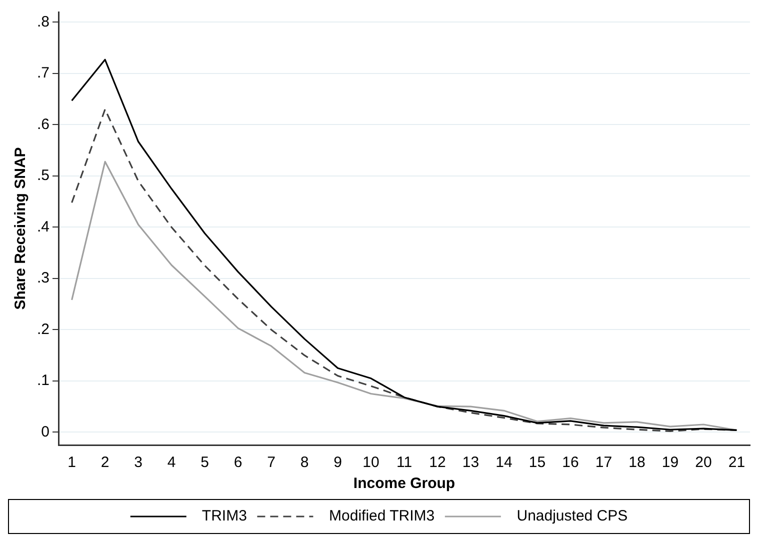 The width and height of the screenshot is (760, 538). I want to click on x-tick-label: 6, so click(238, 463).